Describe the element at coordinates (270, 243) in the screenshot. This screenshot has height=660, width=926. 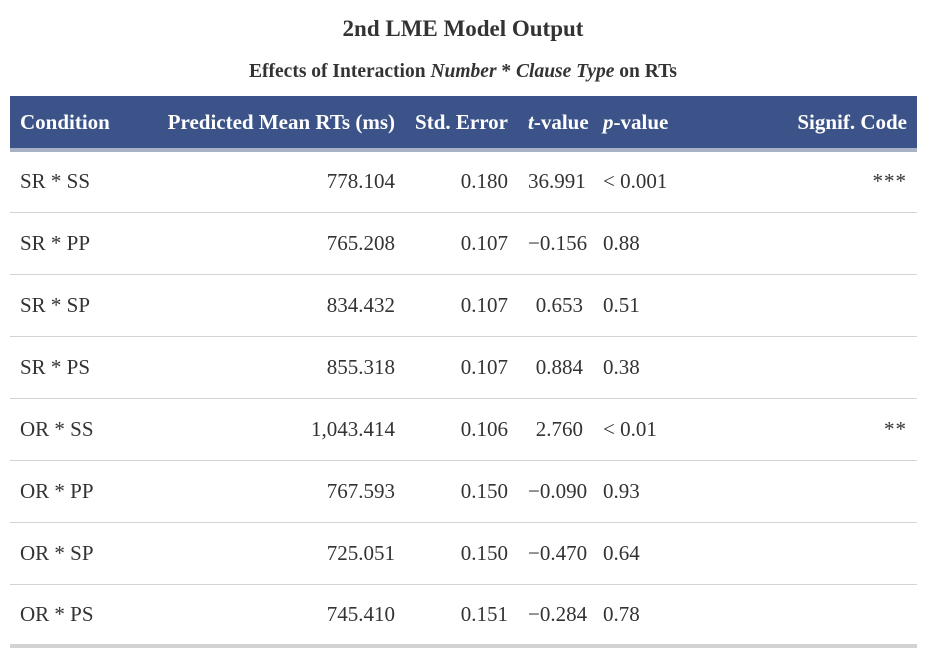
I see `cell-predicted-mean: 765.208` at that location.